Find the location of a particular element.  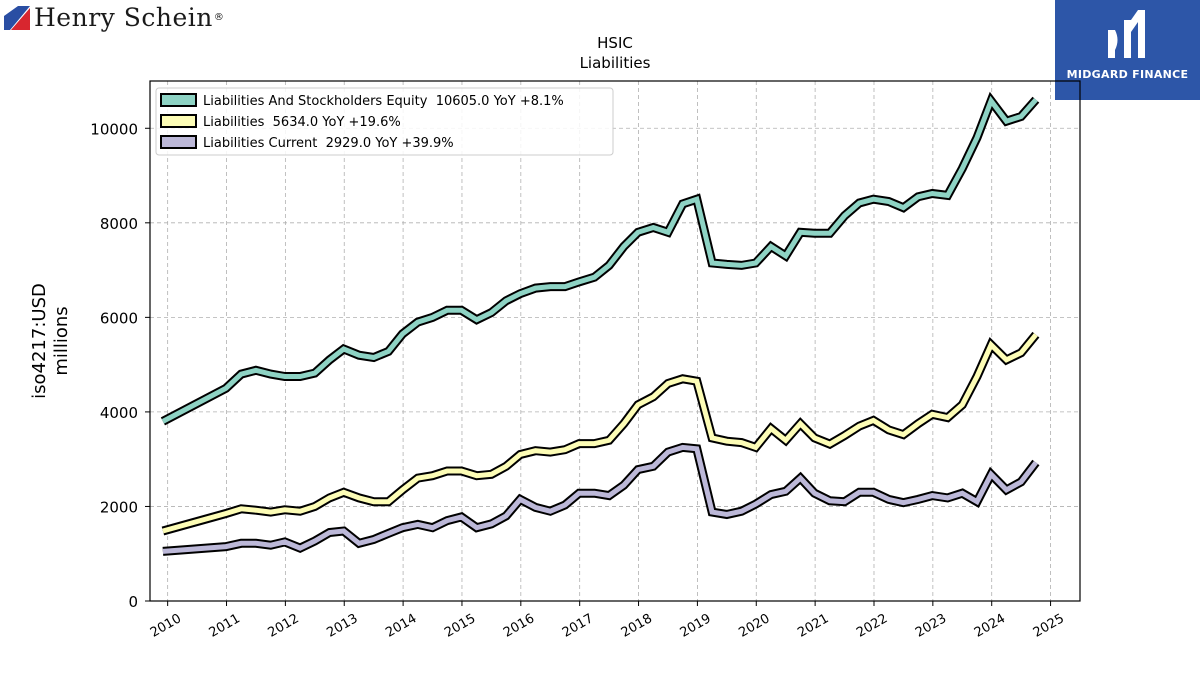

midgard-finance-mark-icon is located at coordinates (1126, 34).